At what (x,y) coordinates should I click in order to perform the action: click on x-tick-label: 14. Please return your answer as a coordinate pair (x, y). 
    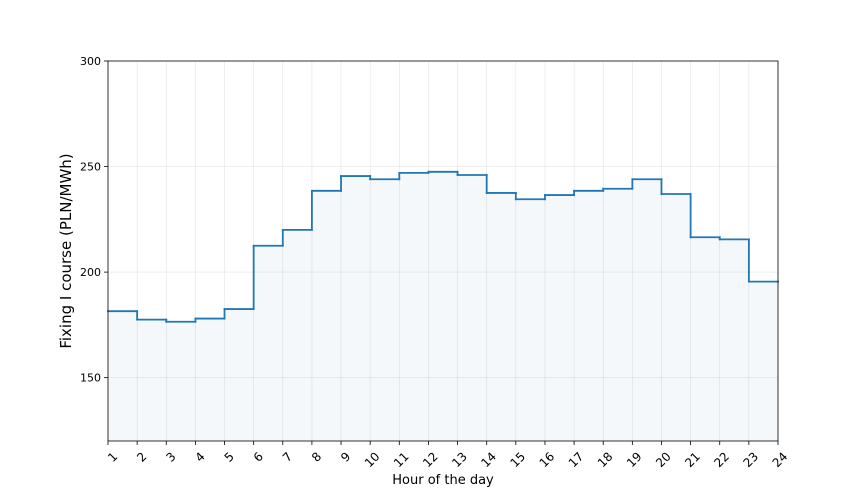
    Looking at the image, I should click on (488, 459).